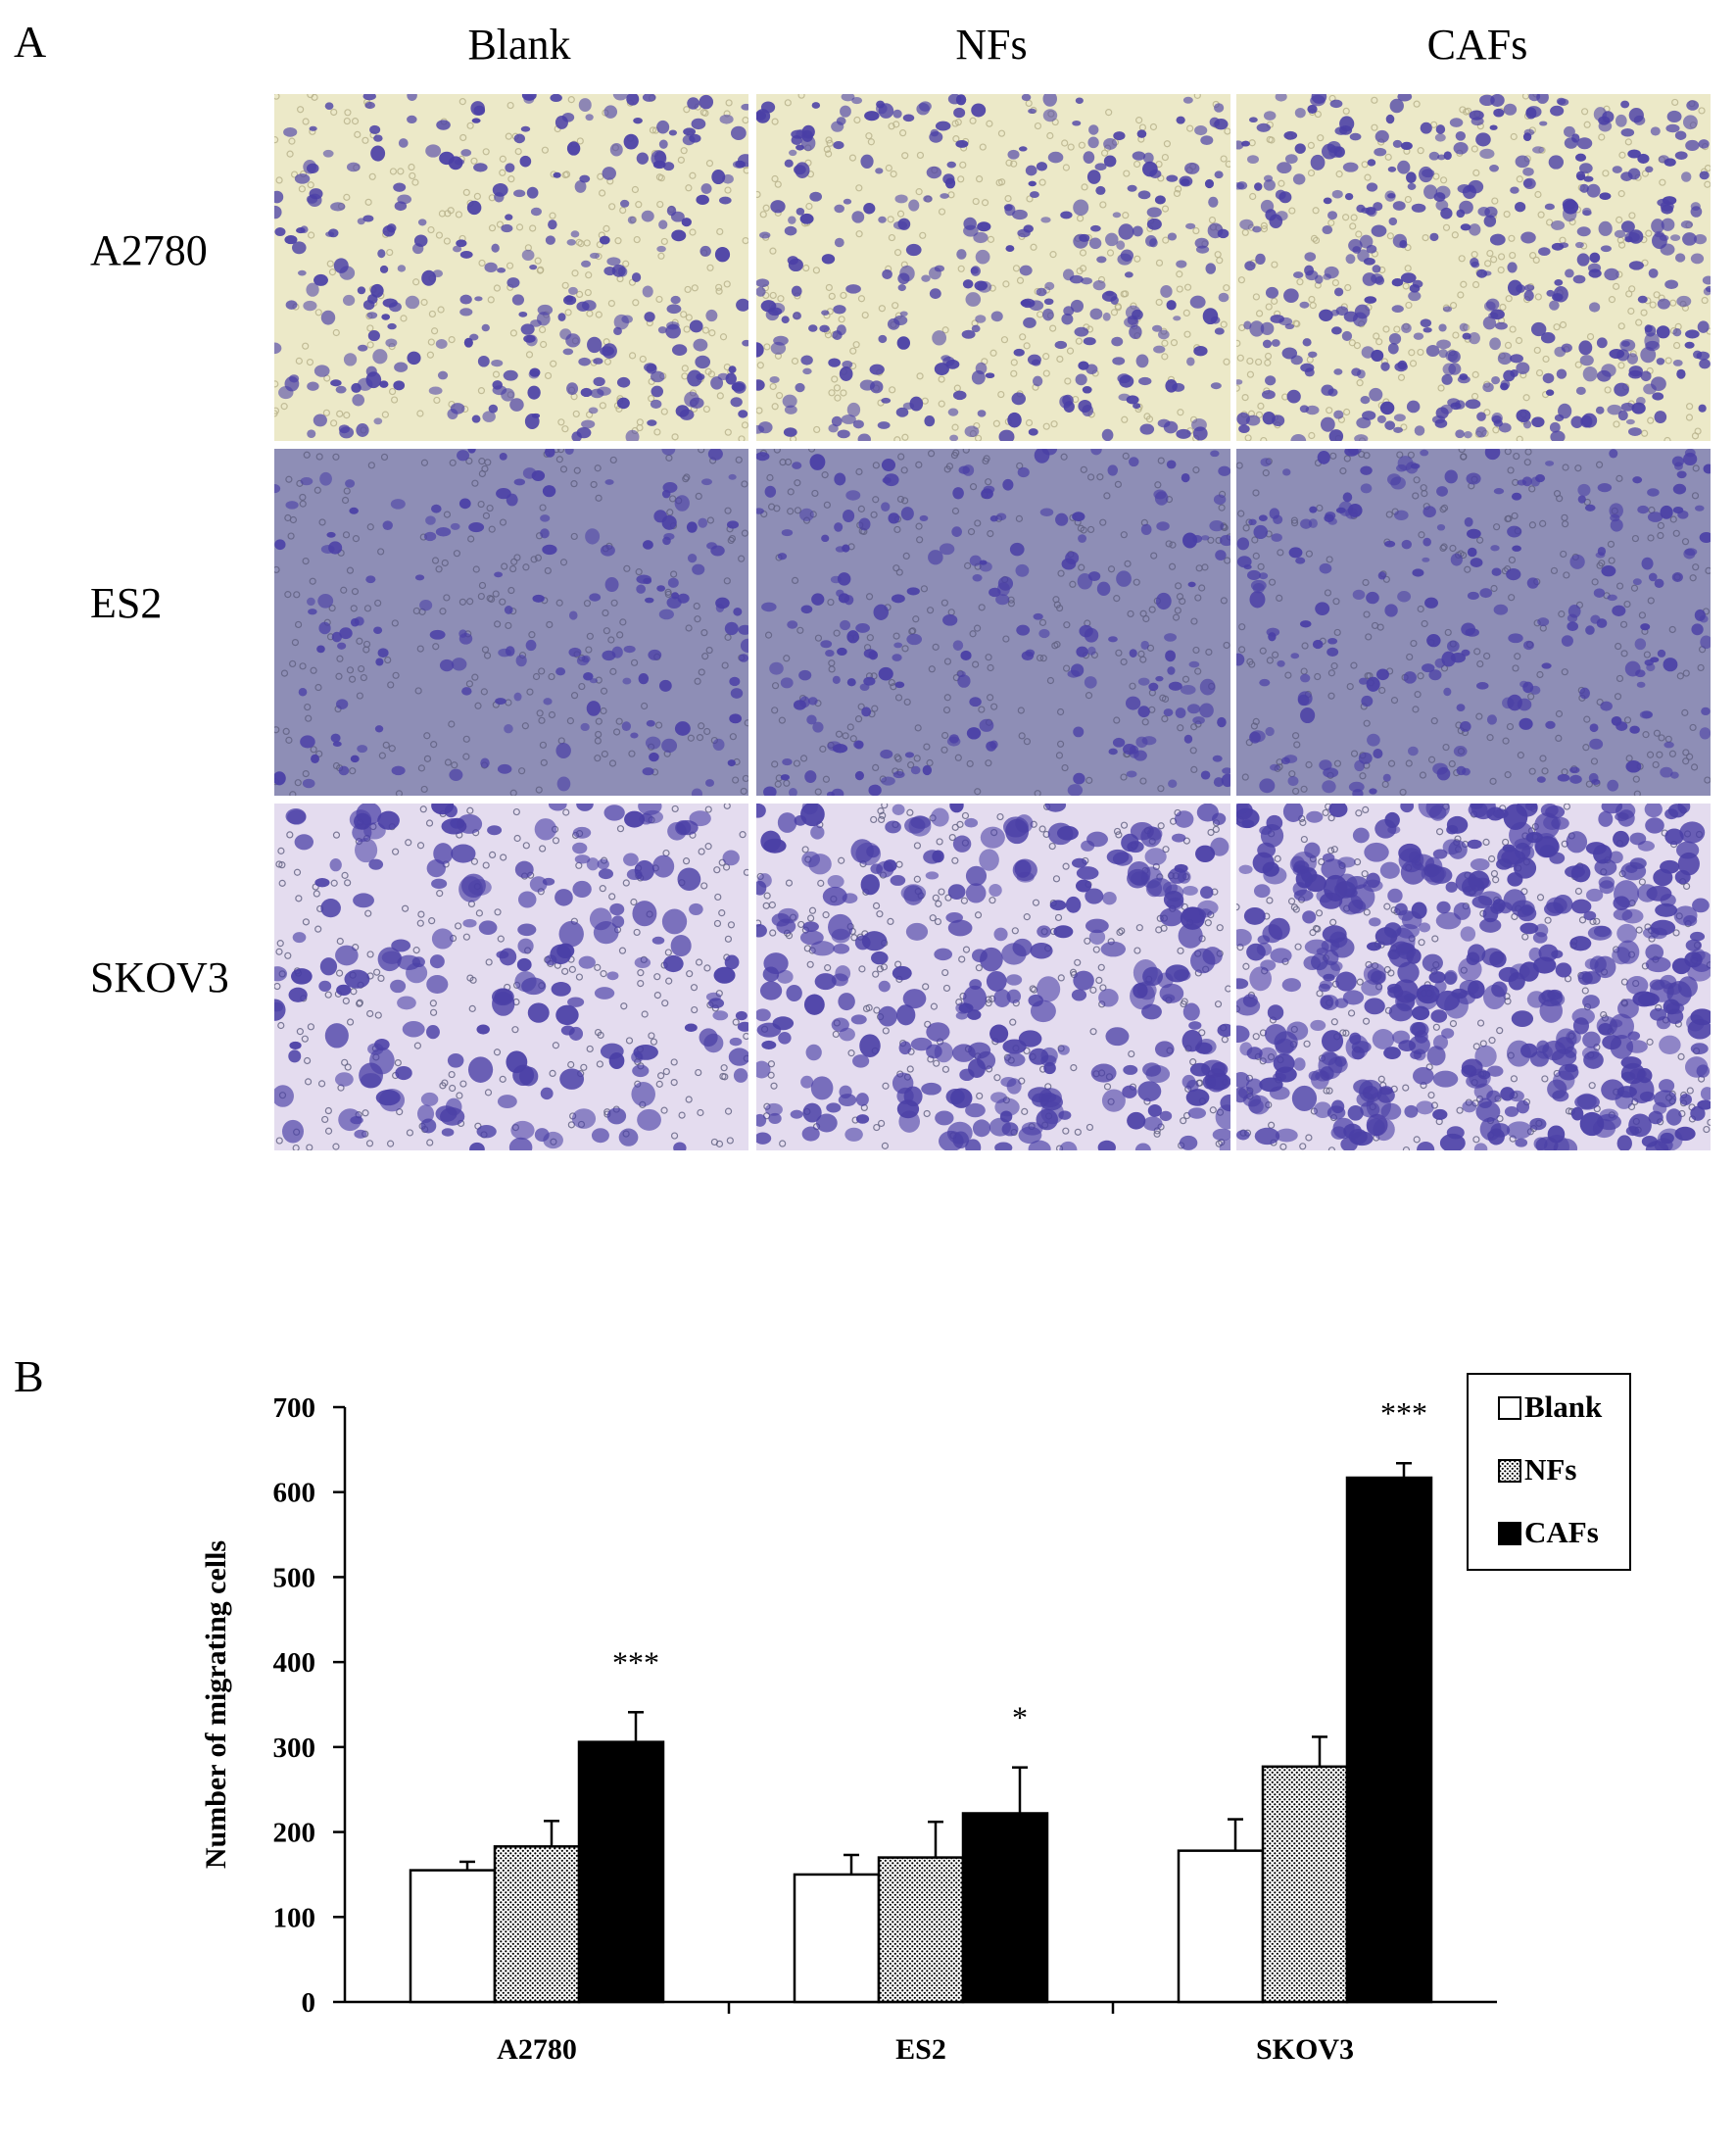 The image size is (1736, 2146). Describe the element at coordinates (294, 1408) in the screenshot. I see `y-tick-label: 700` at that location.